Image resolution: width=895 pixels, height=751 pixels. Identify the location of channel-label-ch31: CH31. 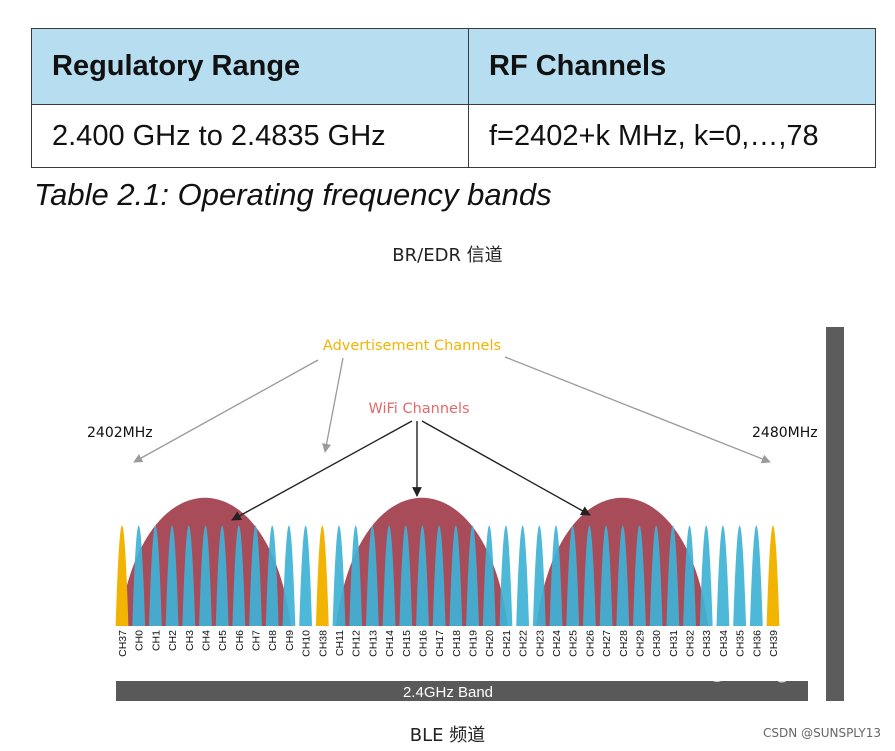
(674, 643).